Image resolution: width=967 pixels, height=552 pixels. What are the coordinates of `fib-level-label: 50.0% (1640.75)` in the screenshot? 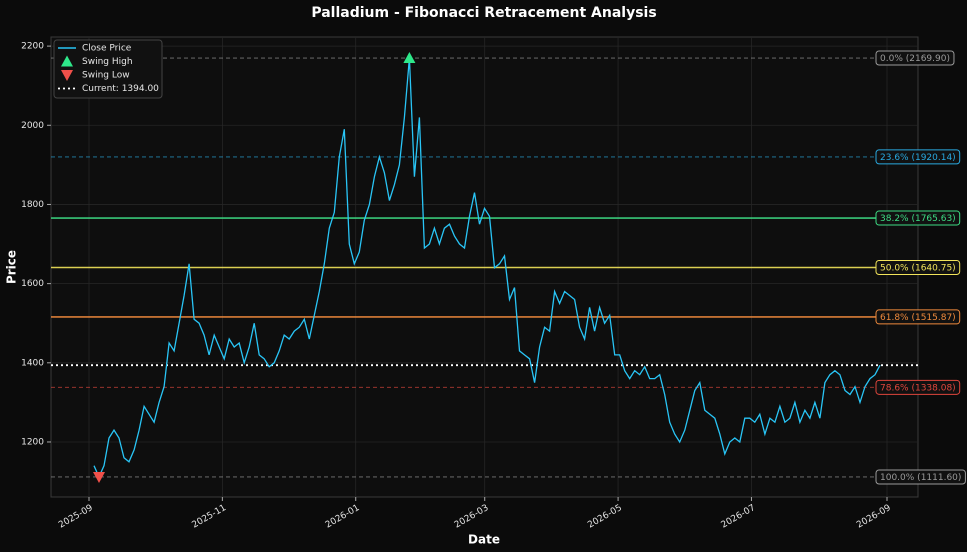 It's located at (918, 268).